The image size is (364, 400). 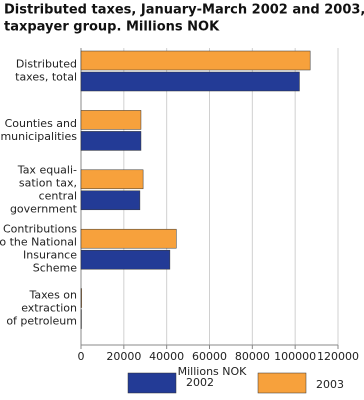 I want to click on y-tick-label: to the National, so click(x=38, y=242).